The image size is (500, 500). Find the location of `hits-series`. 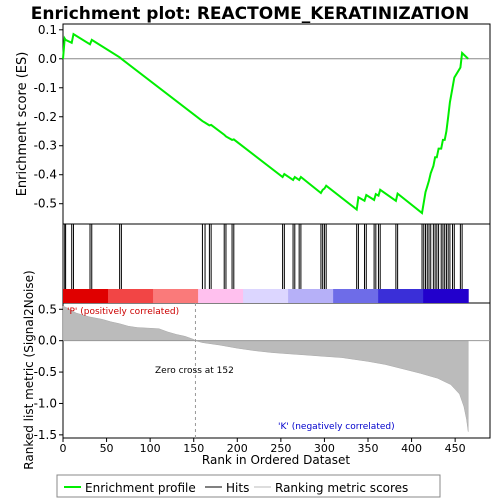

hits-series is located at coordinates (263, 256).